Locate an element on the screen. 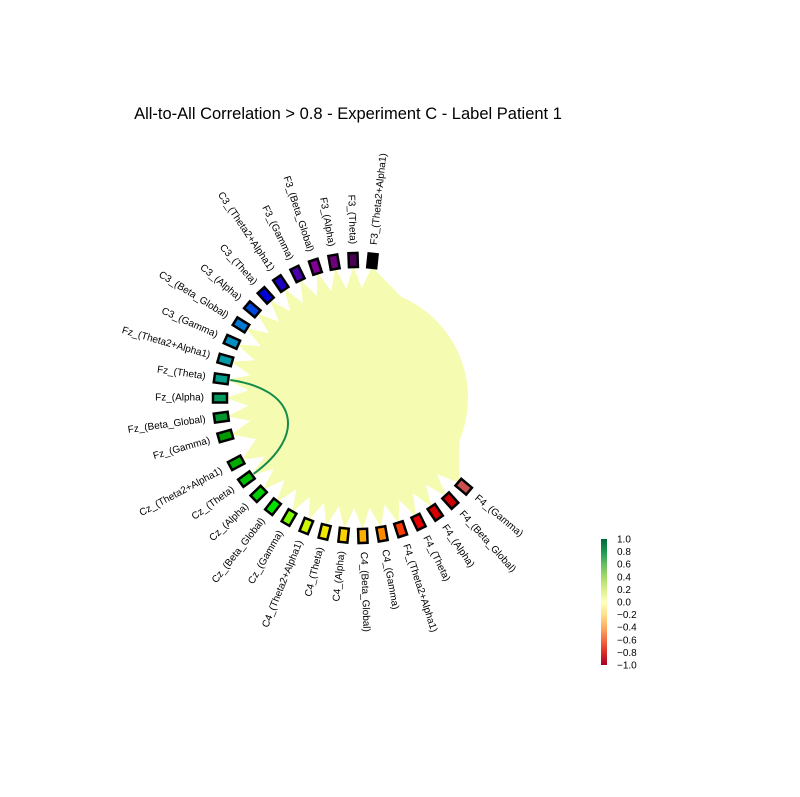 The width and height of the screenshot is (800, 797). colorbar-tick-label: 0.2 is located at coordinates (624, 590).